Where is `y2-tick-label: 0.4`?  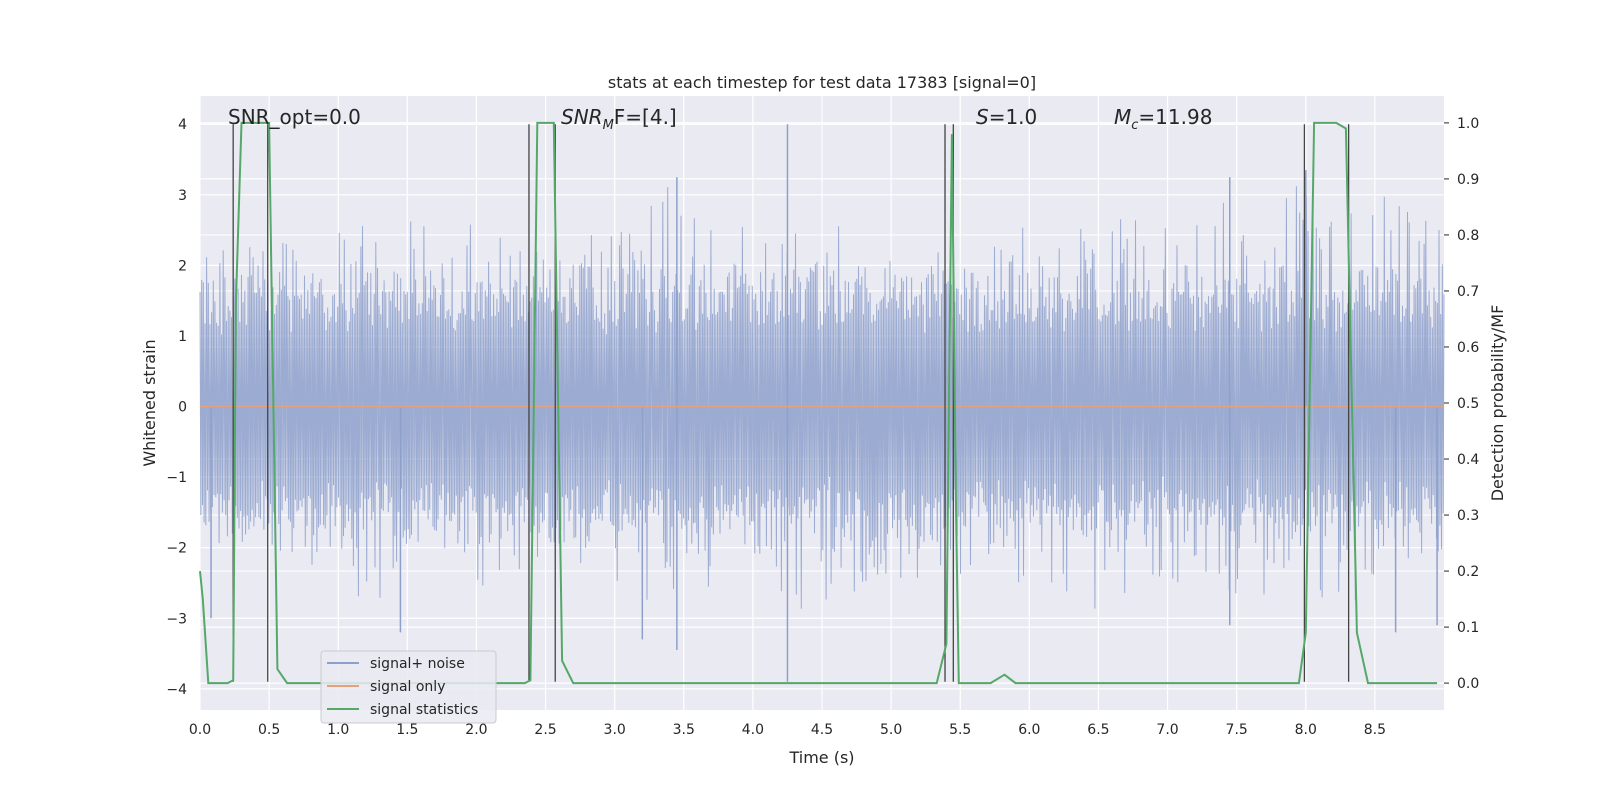 y2-tick-label: 0.4 is located at coordinates (1468, 460).